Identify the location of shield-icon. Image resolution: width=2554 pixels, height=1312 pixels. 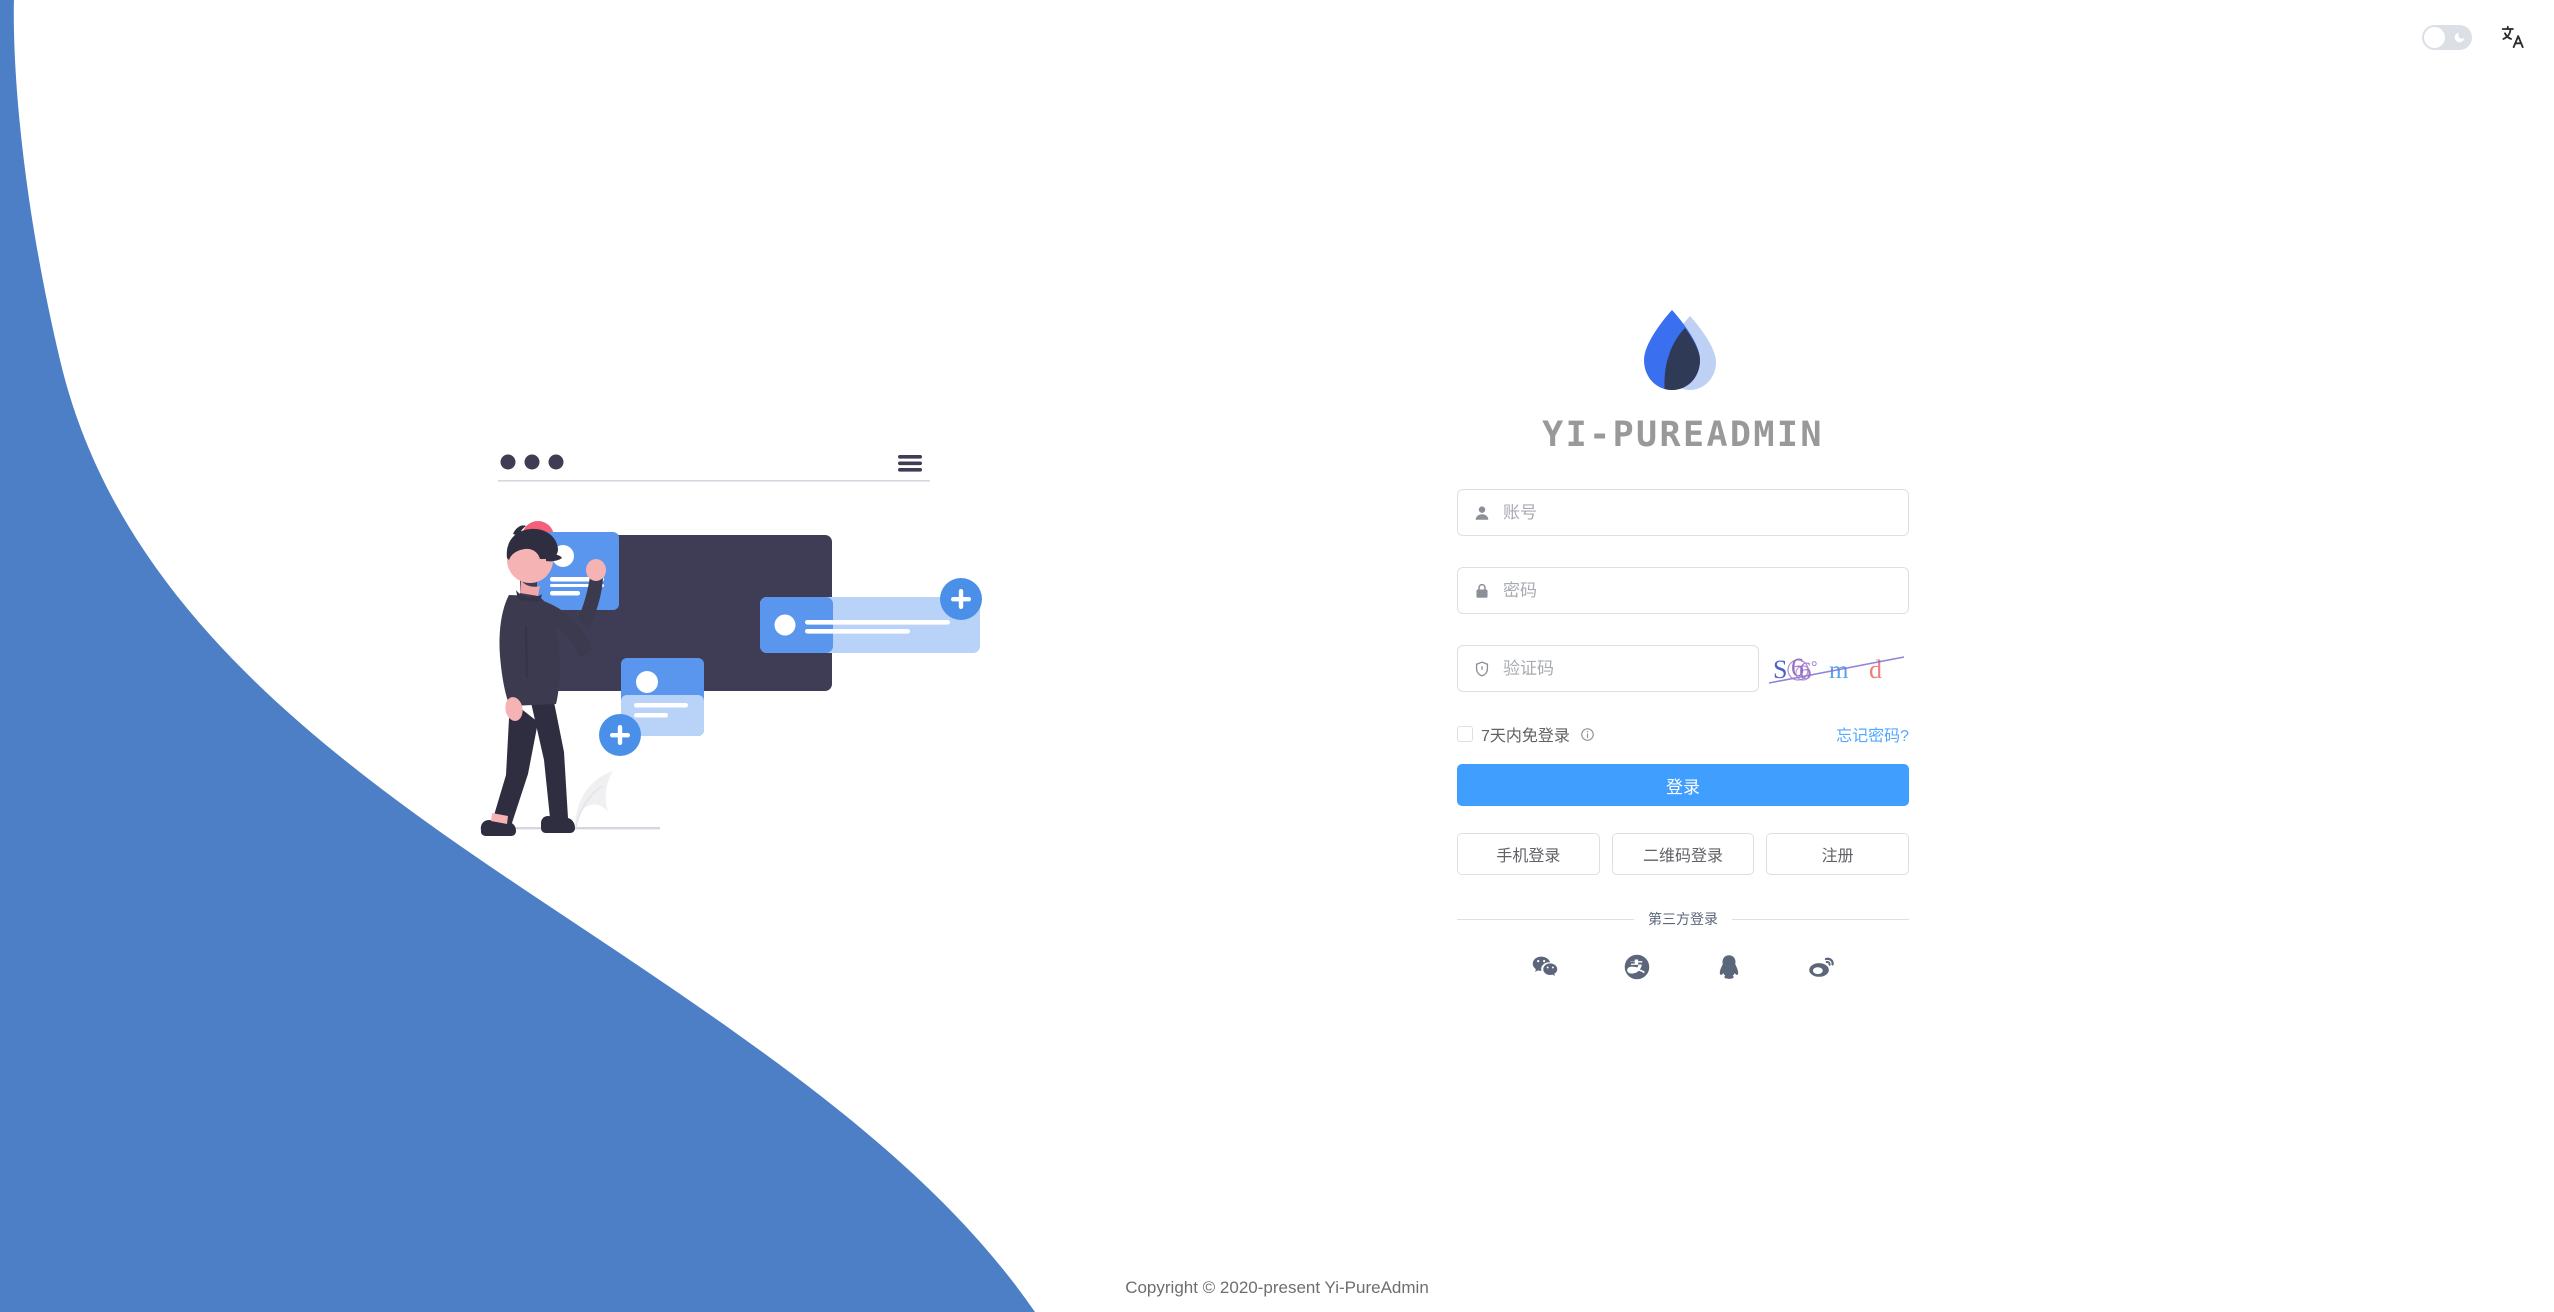
(1482, 669).